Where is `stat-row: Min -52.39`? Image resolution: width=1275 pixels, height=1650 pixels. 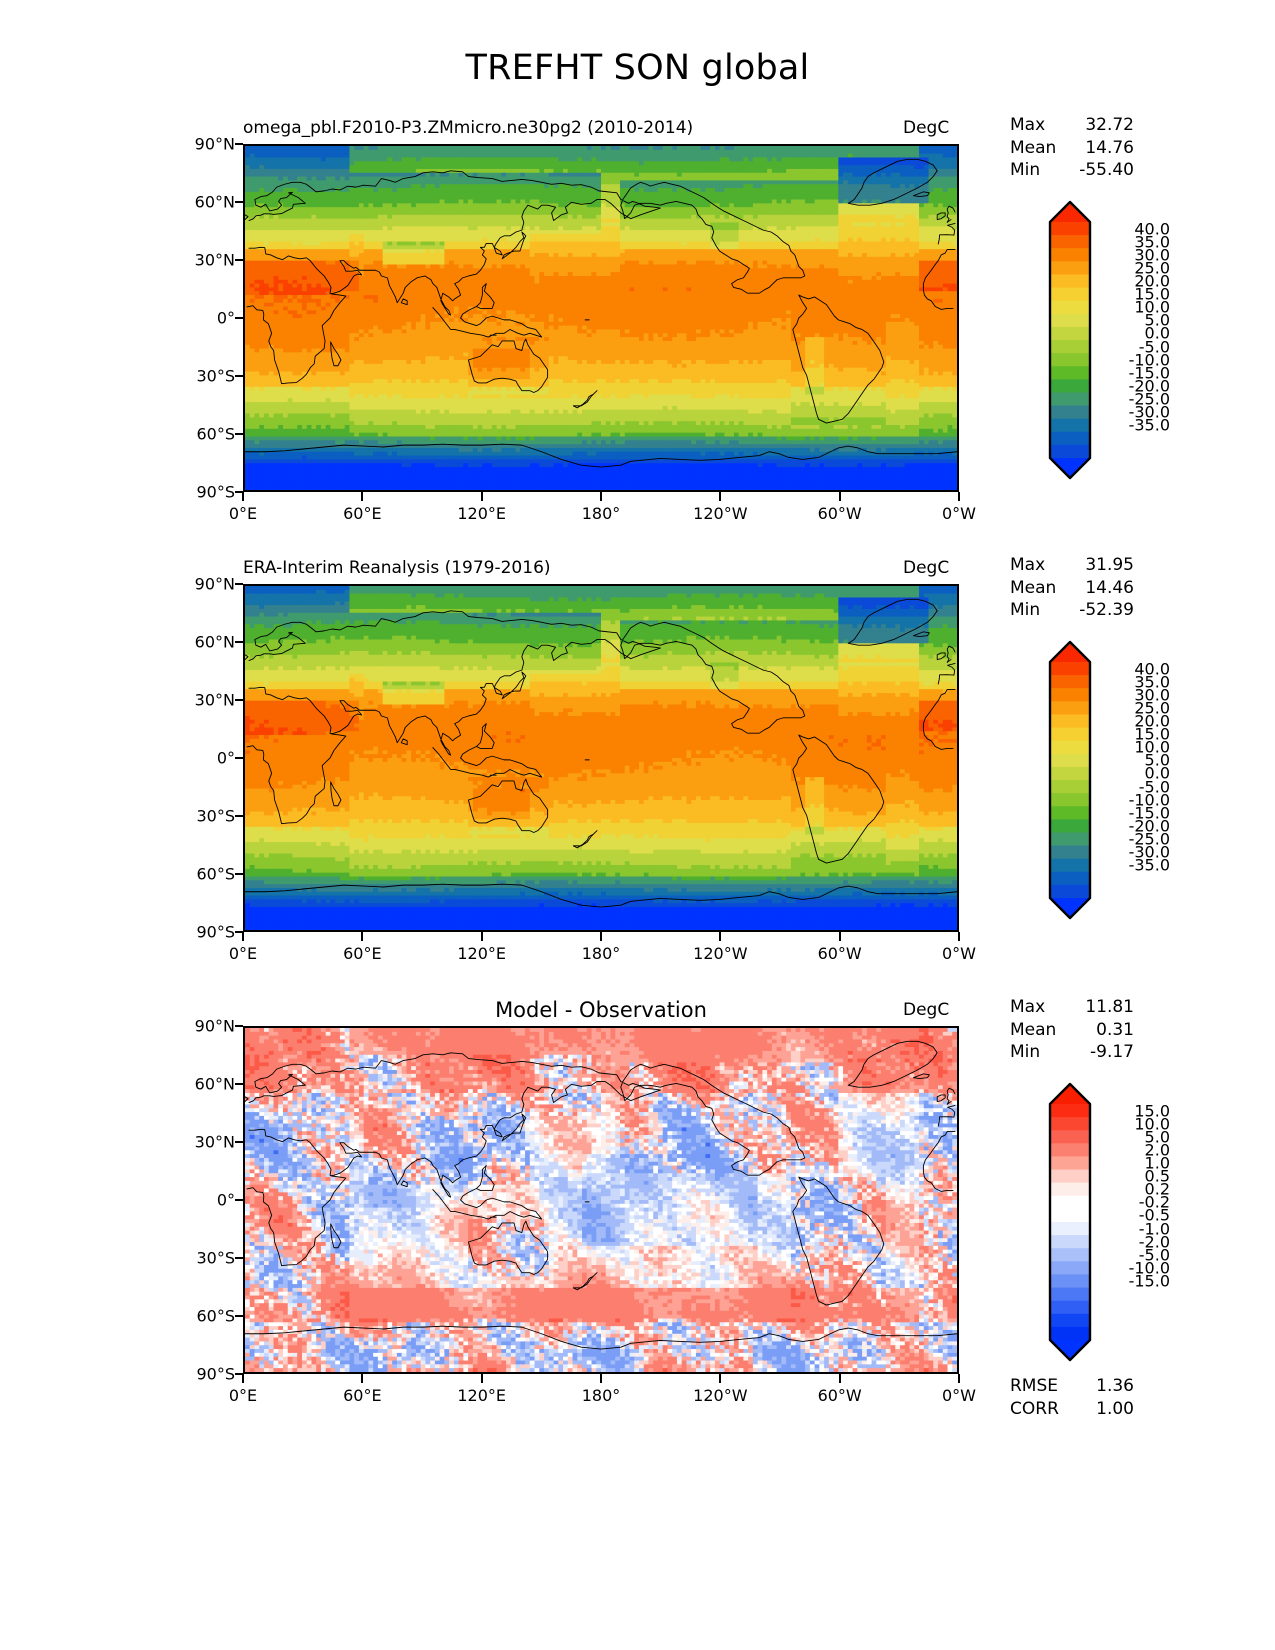 stat-row: Min -52.39 is located at coordinates (1072, 610).